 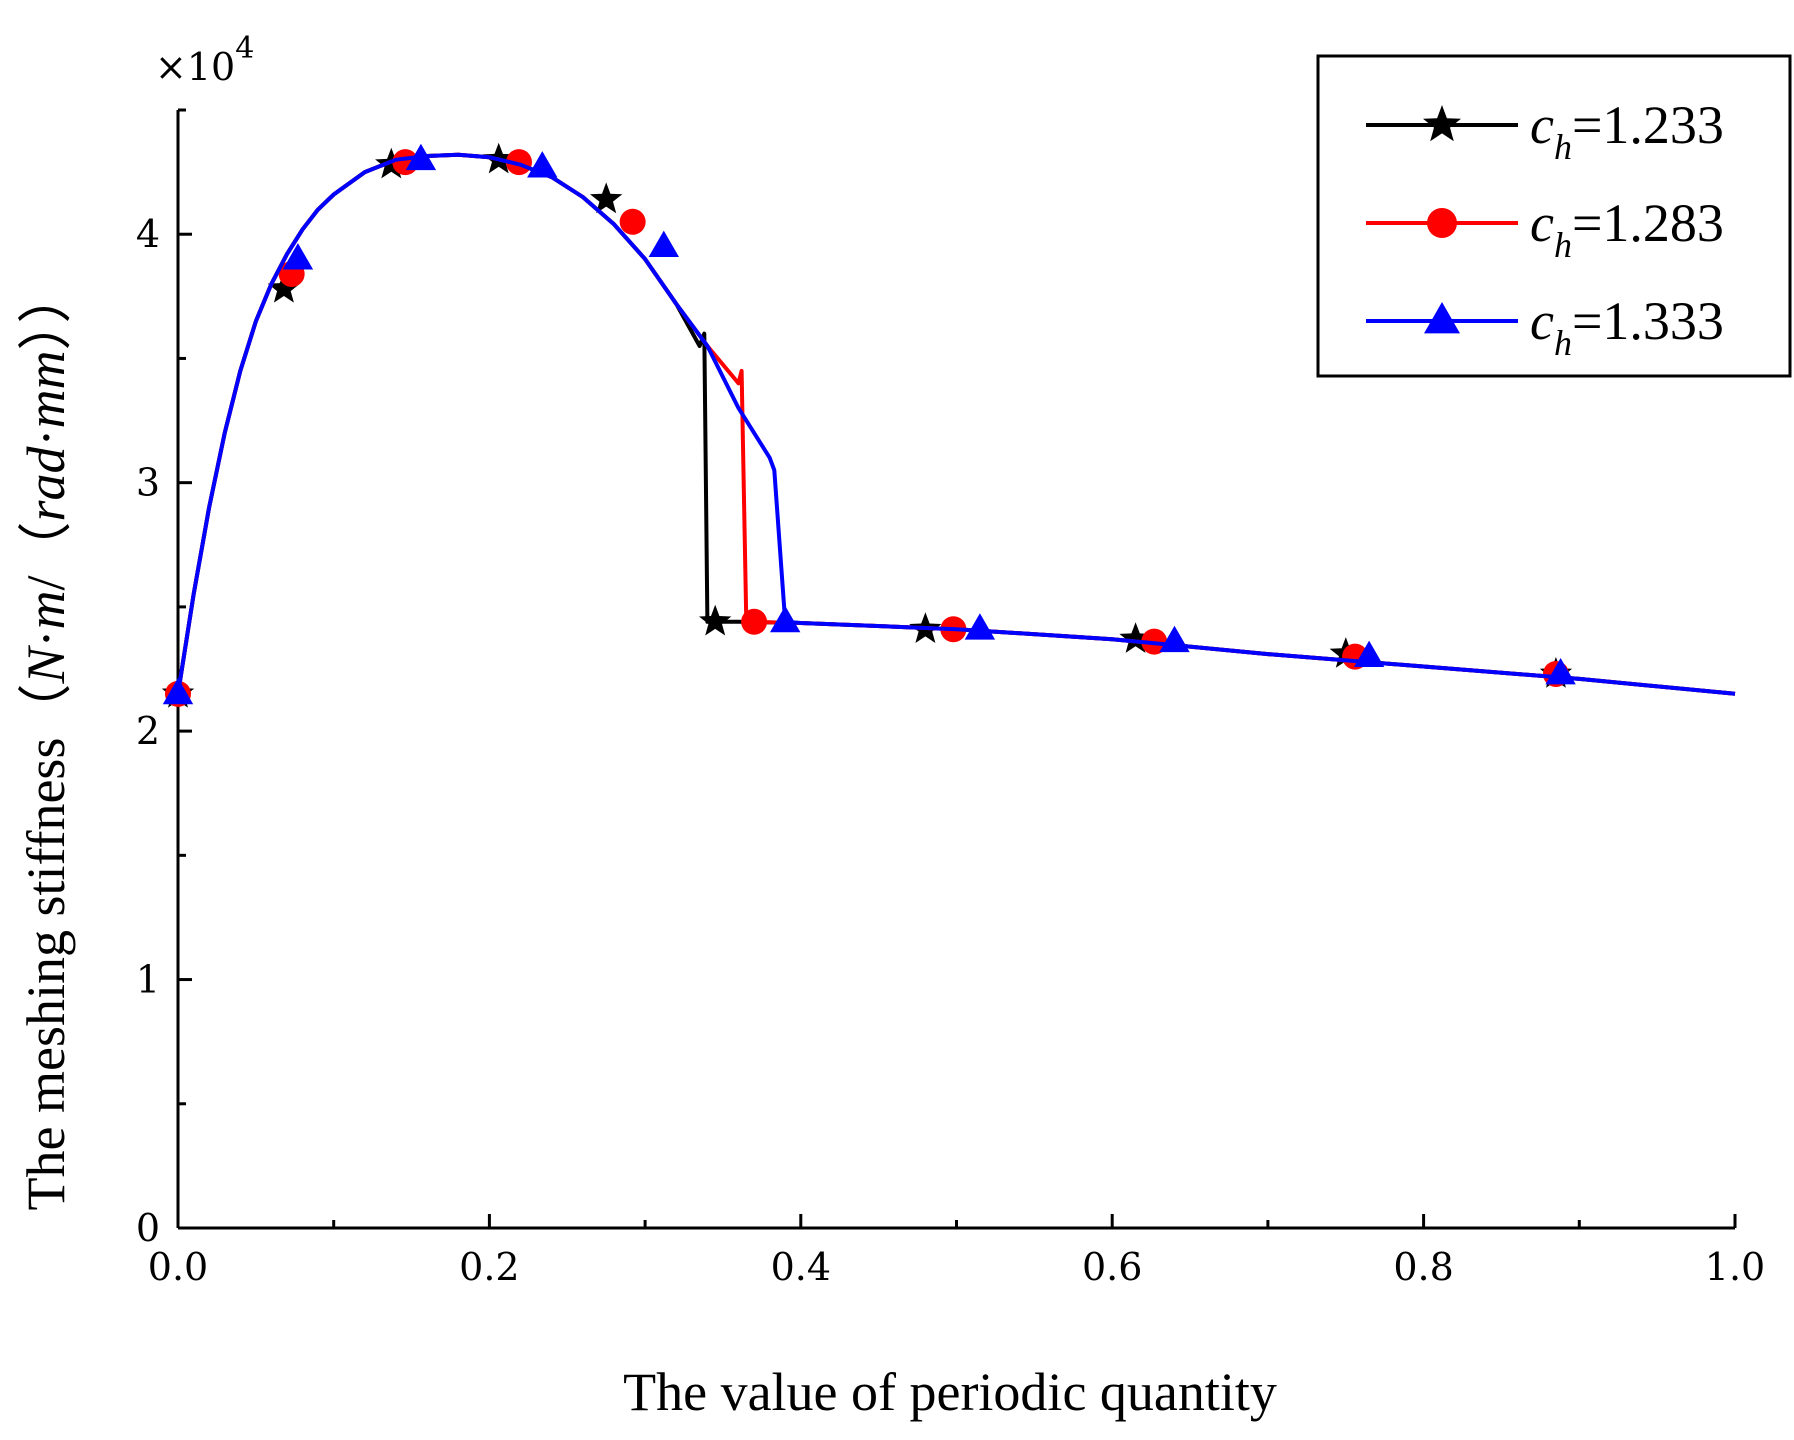 I want to click on y-tick-label: 1, so click(x=148, y=980).